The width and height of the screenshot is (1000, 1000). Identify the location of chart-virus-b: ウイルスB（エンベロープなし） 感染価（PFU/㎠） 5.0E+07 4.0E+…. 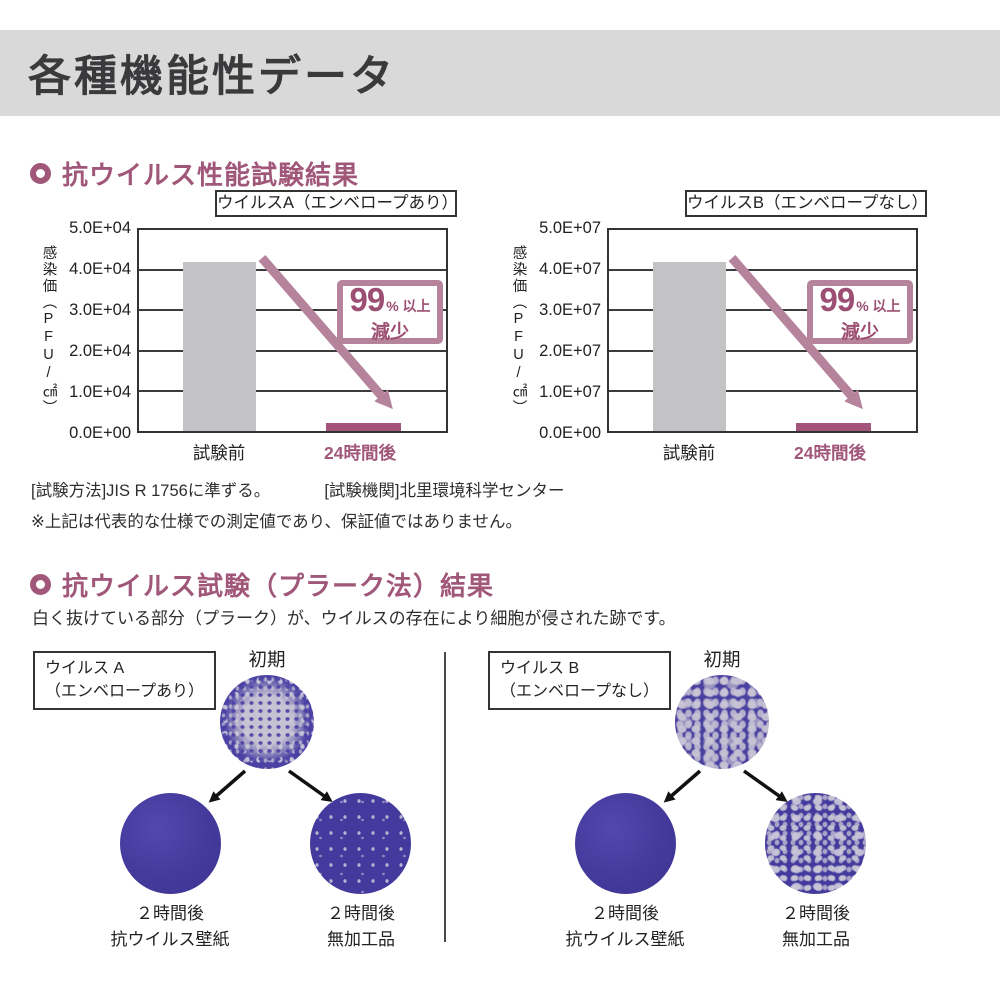
(730, 330).